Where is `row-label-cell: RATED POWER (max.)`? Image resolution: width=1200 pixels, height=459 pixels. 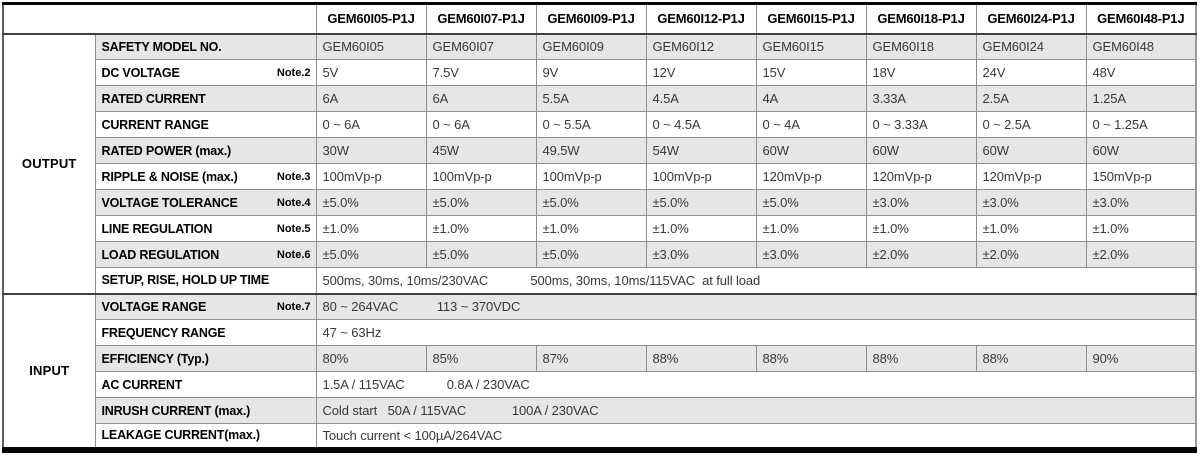
row-label-cell: RATED POWER (max.) is located at coordinates (205, 150).